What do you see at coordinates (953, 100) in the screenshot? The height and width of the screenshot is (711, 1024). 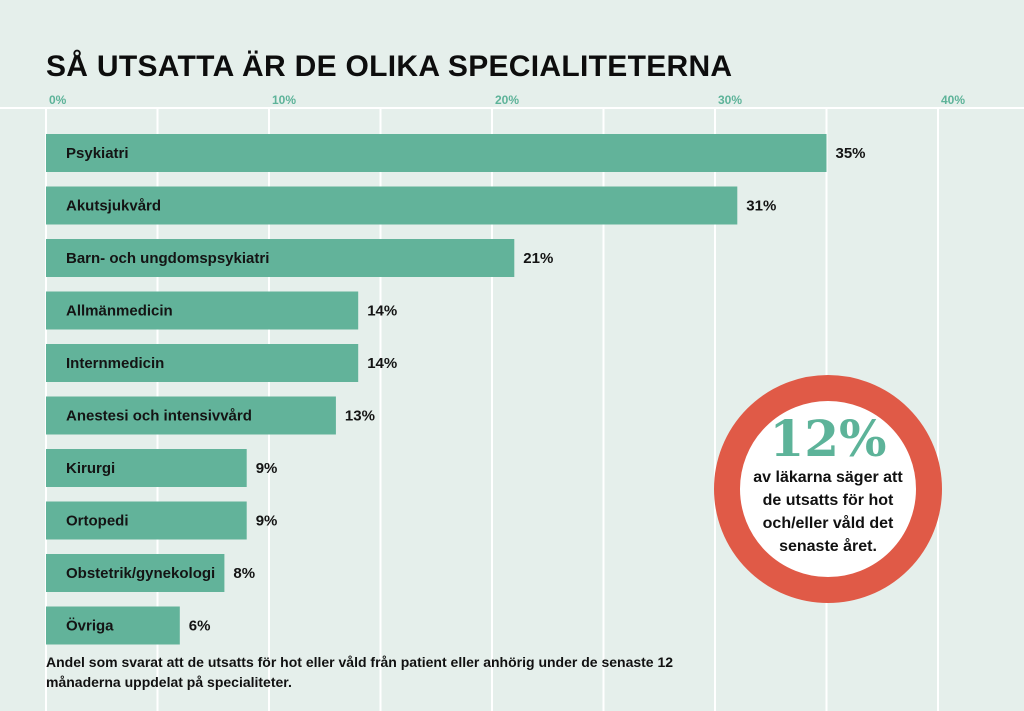 I see `x-tick-label: 40%` at bounding box center [953, 100].